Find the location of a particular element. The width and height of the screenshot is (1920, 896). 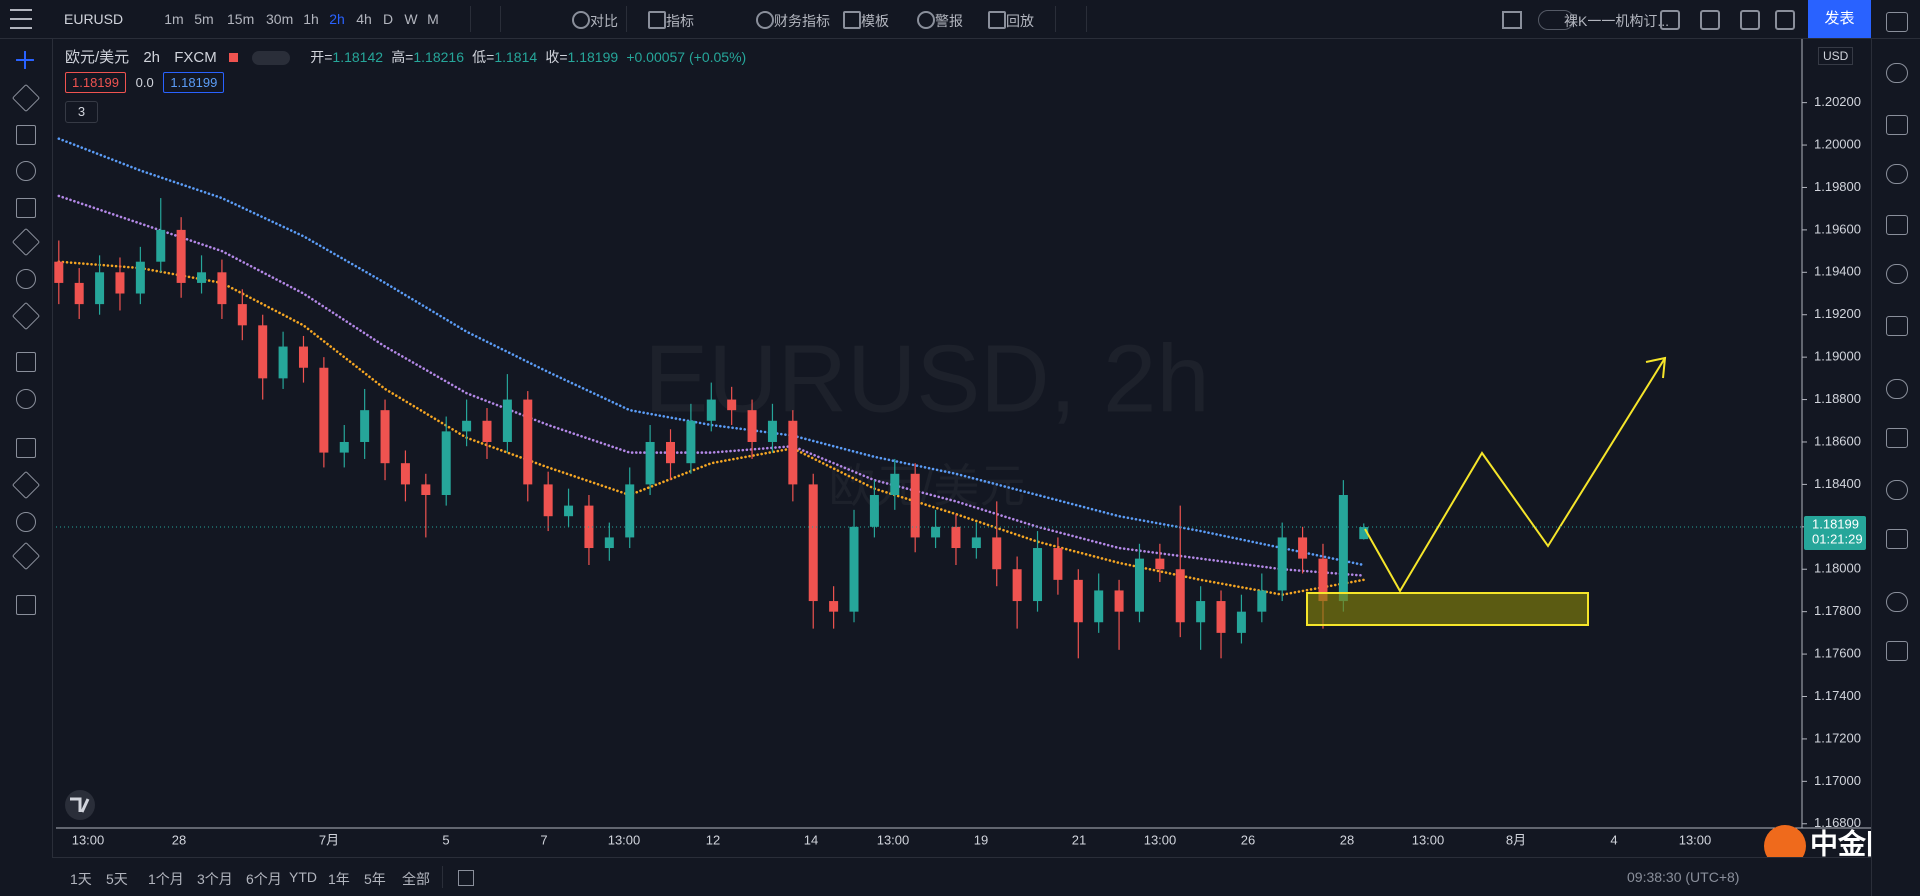

range-button: 全部 is located at coordinates (416, 879).